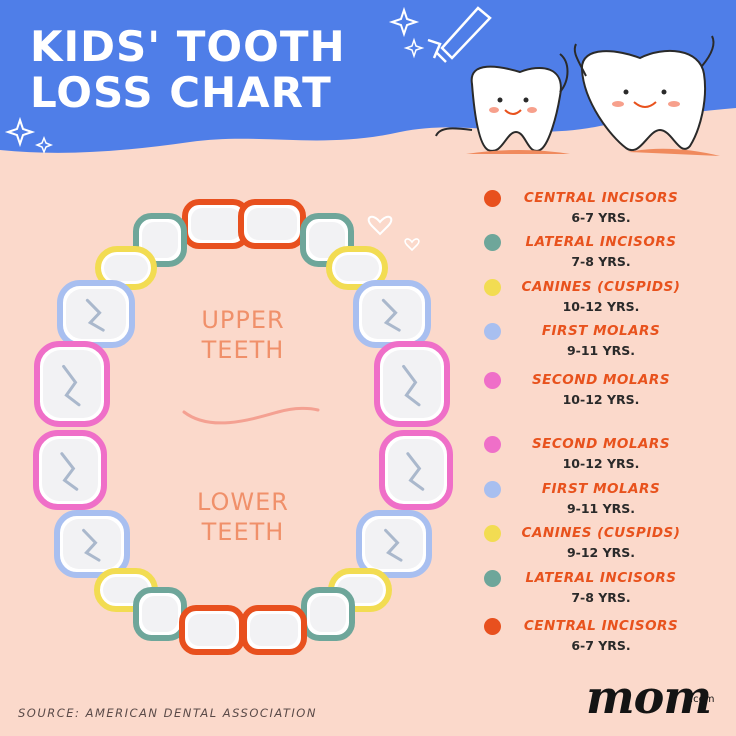 The height and width of the screenshot is (736, 736). I want to click on legend-item-upper: CANINES (CUSPIDS) 10-12 YRS., so click(595, 300).